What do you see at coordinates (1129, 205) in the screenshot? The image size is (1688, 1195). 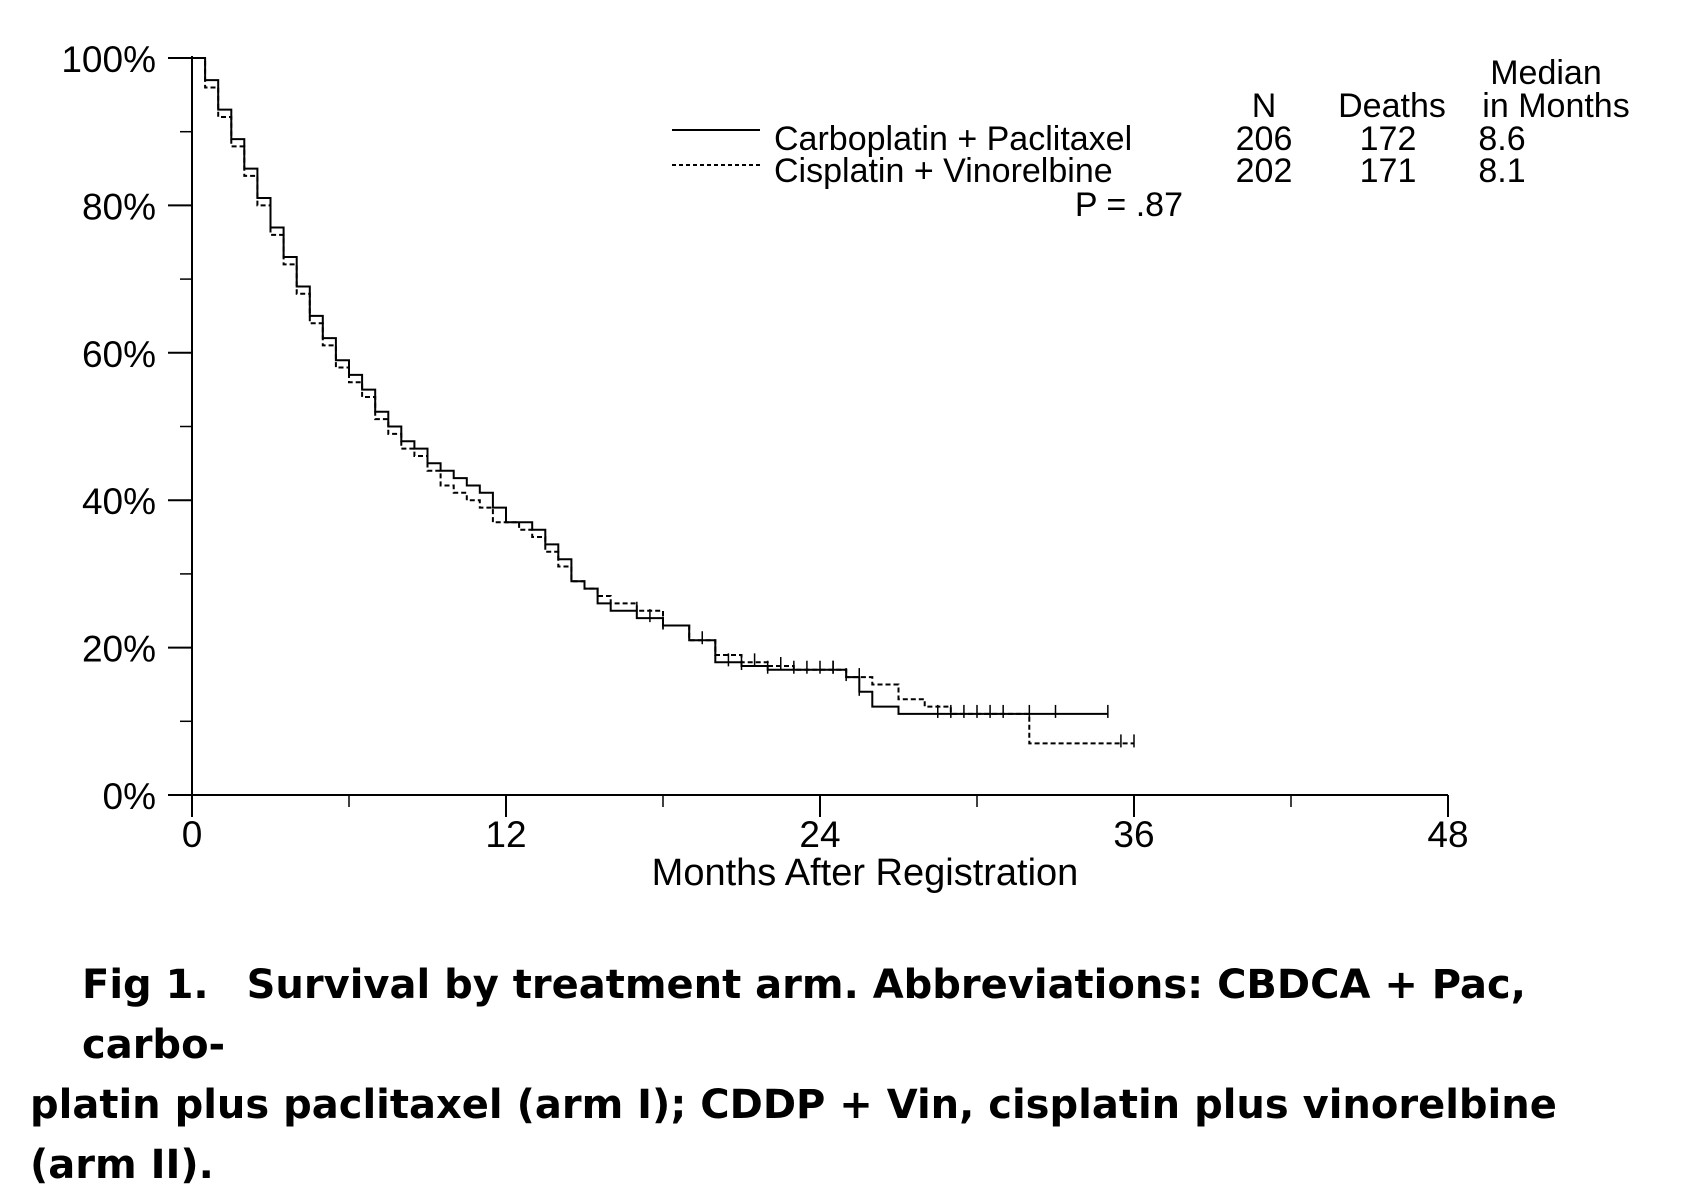 I see `legend-p-value: P = .87` at bounding box center [1129, 205].